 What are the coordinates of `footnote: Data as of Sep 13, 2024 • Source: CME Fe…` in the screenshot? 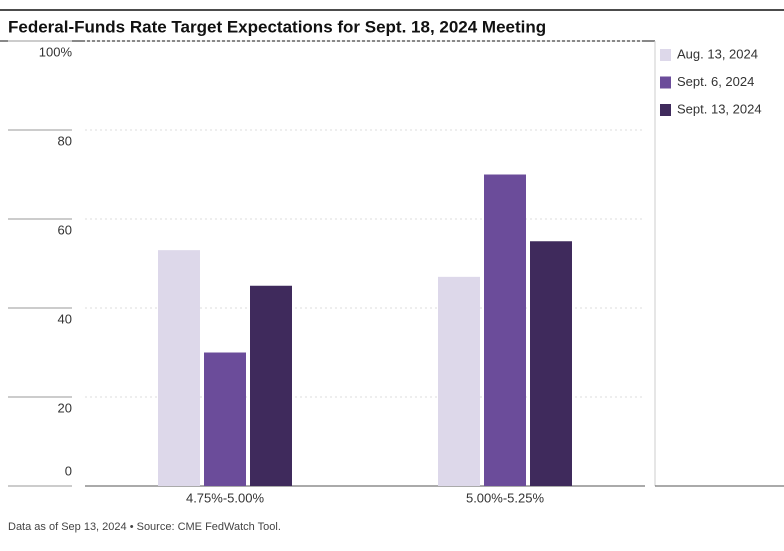 It's located at (144, 527).